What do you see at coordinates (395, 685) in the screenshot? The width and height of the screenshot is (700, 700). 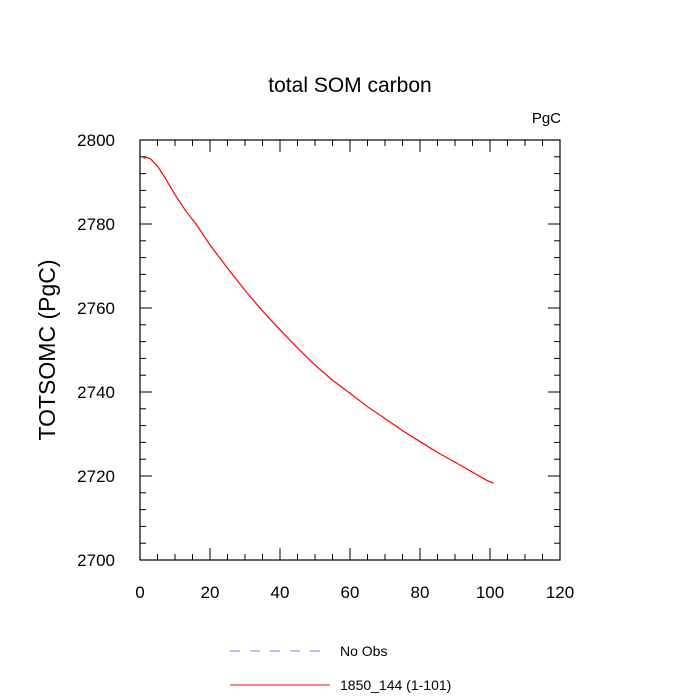 I see `legend-label-1850-144: 1850_144 (1-101)` at bounding box center [395, 685].